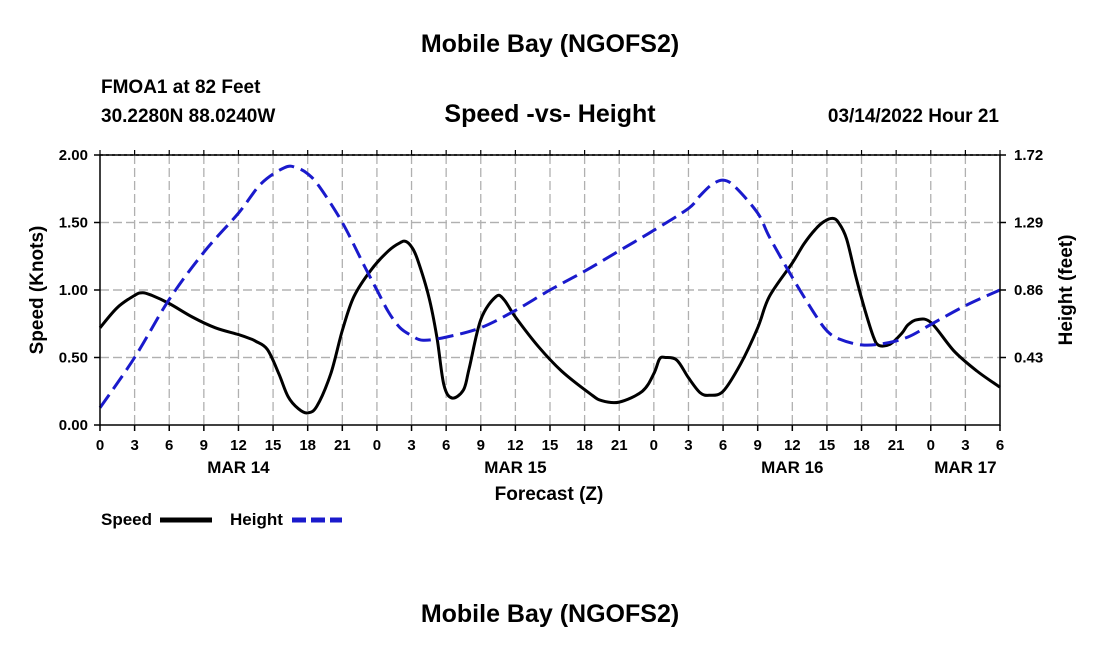  Describe the element at coordinates (1028, 155) in the screenshot. I see `y2-tick-label: 1.72` at that location.